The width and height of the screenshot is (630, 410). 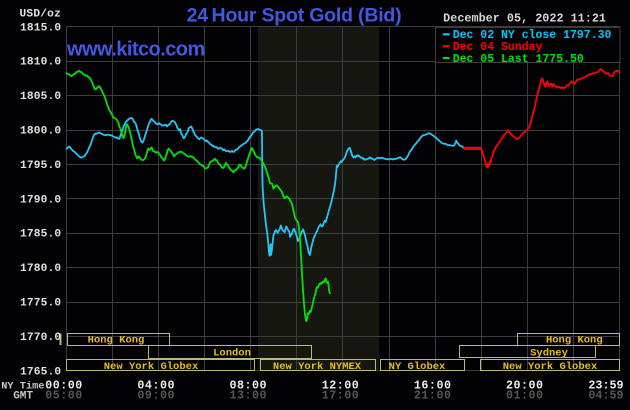 What do you see at coordinates (40, 132) in the screenshot?
I see `svg-text: 1800.0` at bounding box center [40, 132].